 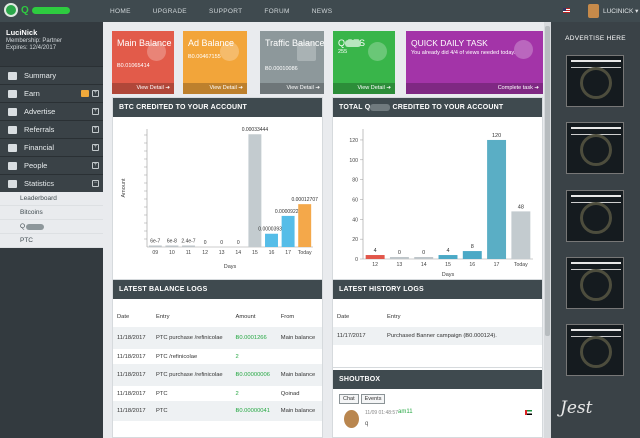 What do you see at coordinates (95, 183) in the screenshot?
I see `collapse-icon: −` at bounding box center [95, 183].